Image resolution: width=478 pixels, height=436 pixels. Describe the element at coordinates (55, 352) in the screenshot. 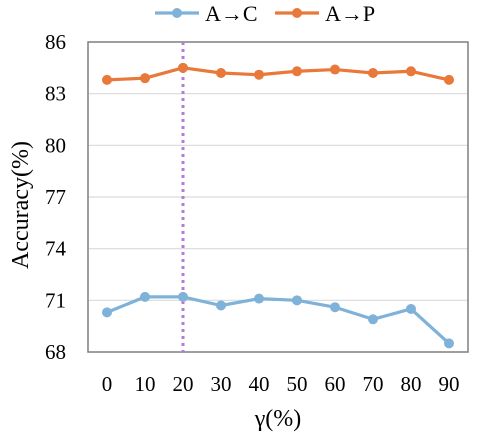

I see `y-tick-label-68: 68` at that location.